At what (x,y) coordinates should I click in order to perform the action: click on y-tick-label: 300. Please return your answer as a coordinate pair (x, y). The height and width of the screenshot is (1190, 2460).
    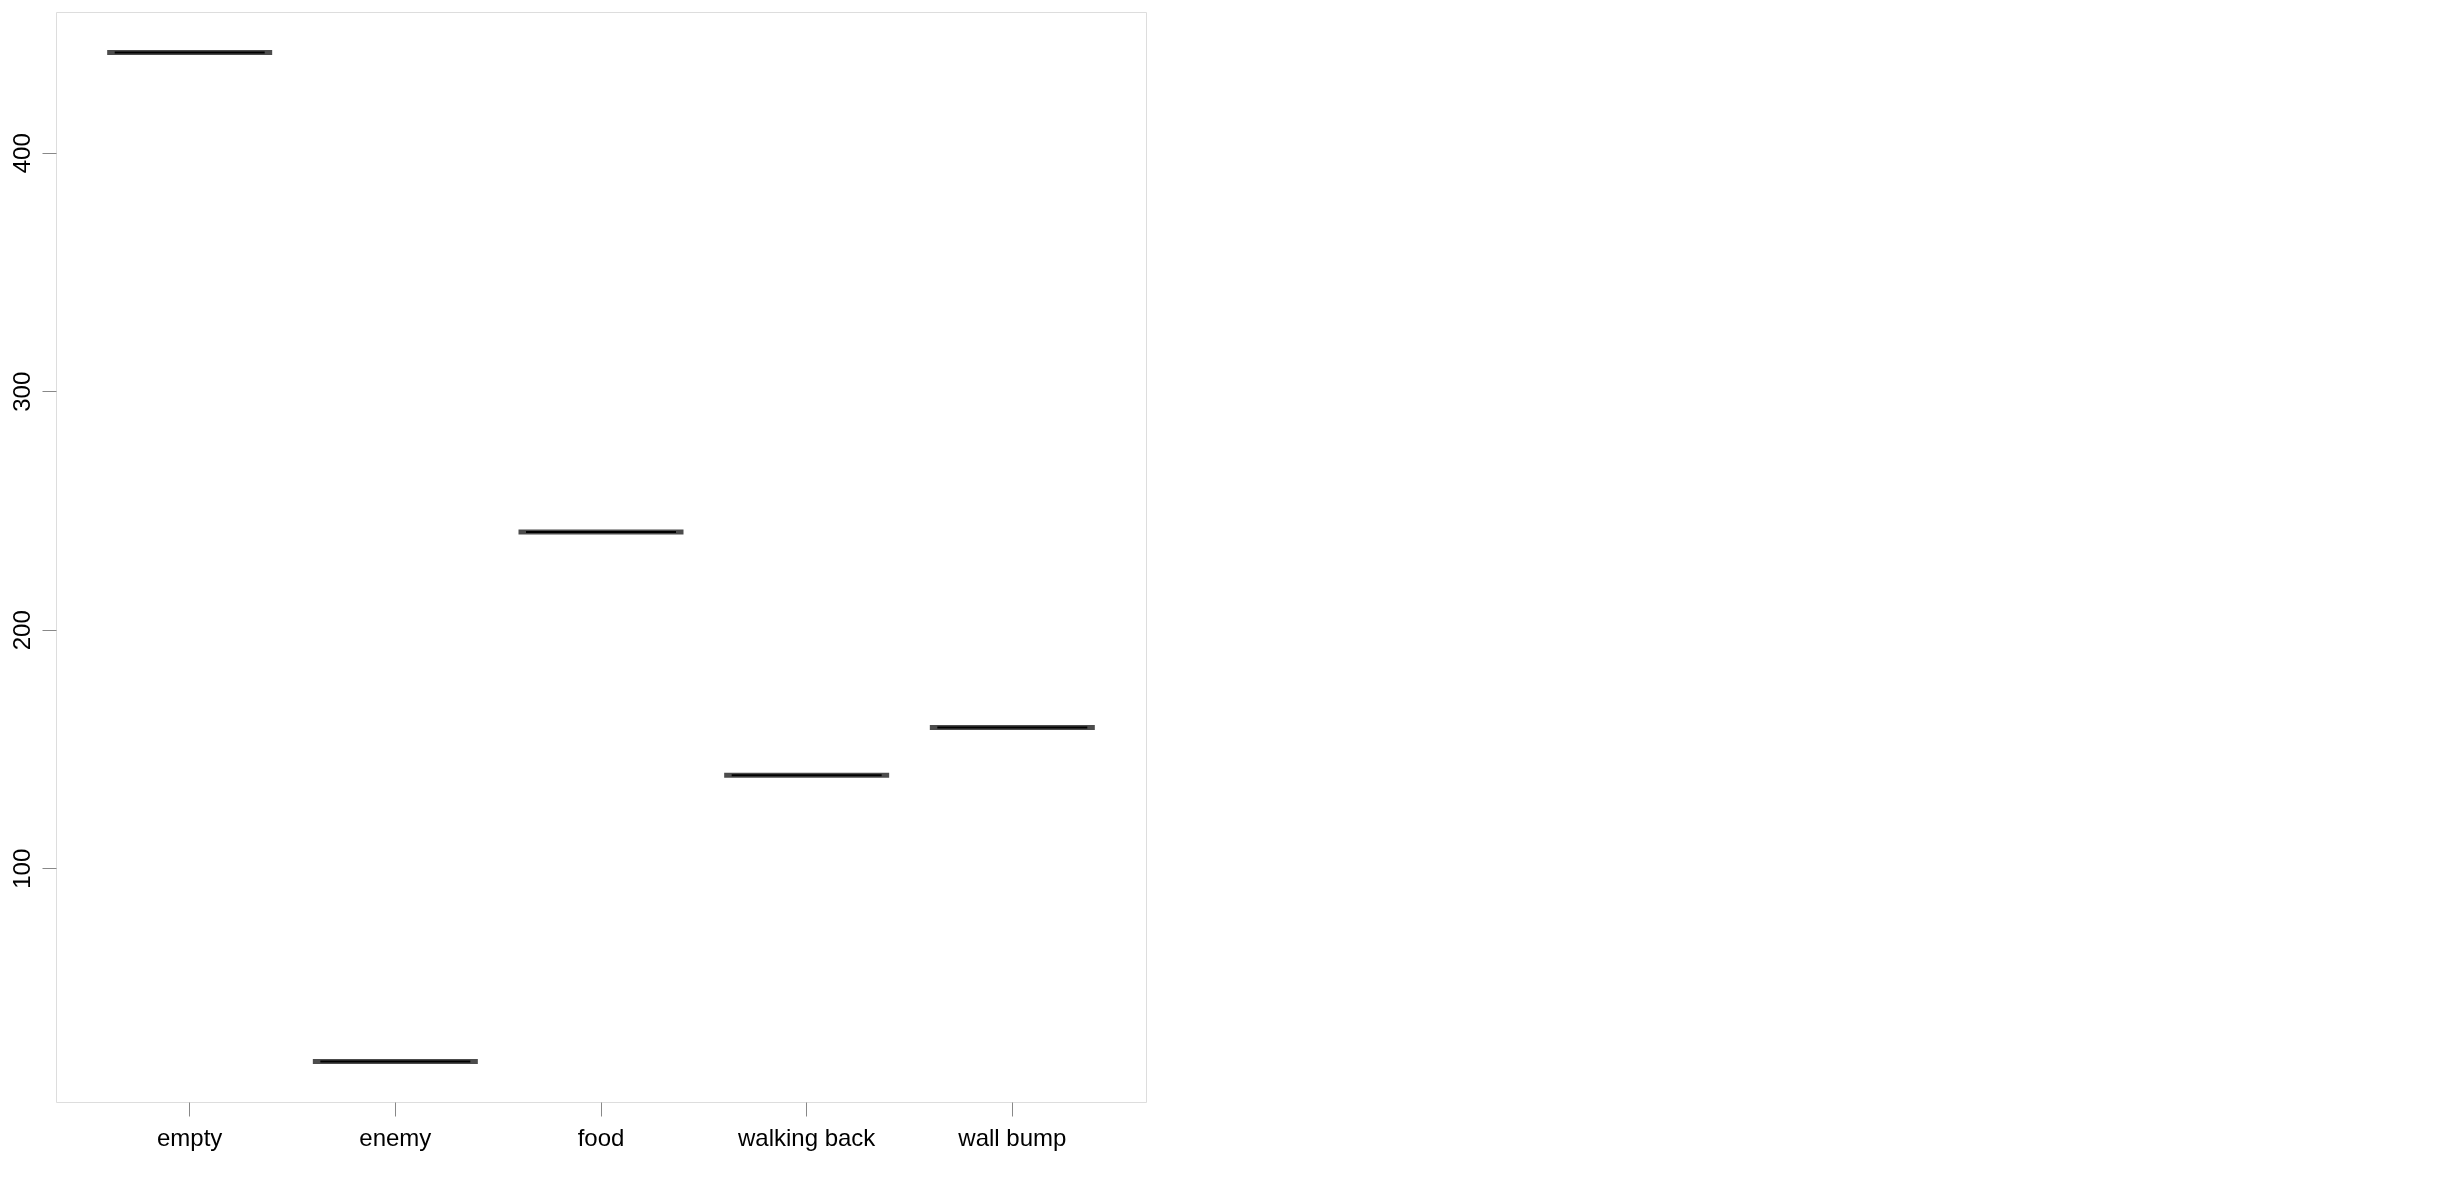
    Looking at the image, I should click on (21, 391).